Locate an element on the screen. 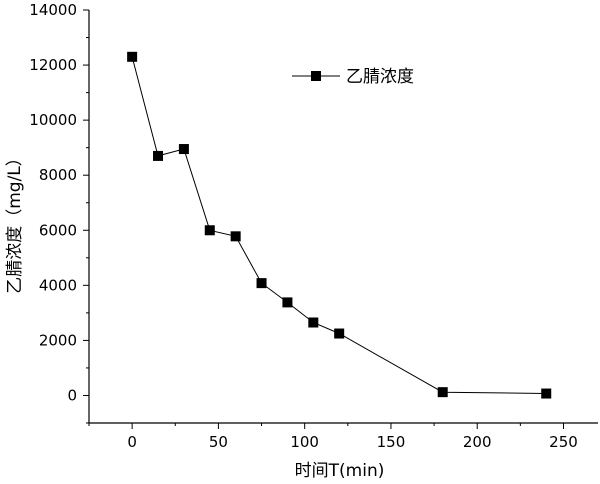 The width and height of the screenshot is (600, 484). x-tick-label: 200 is located at coordinates (477, 442).